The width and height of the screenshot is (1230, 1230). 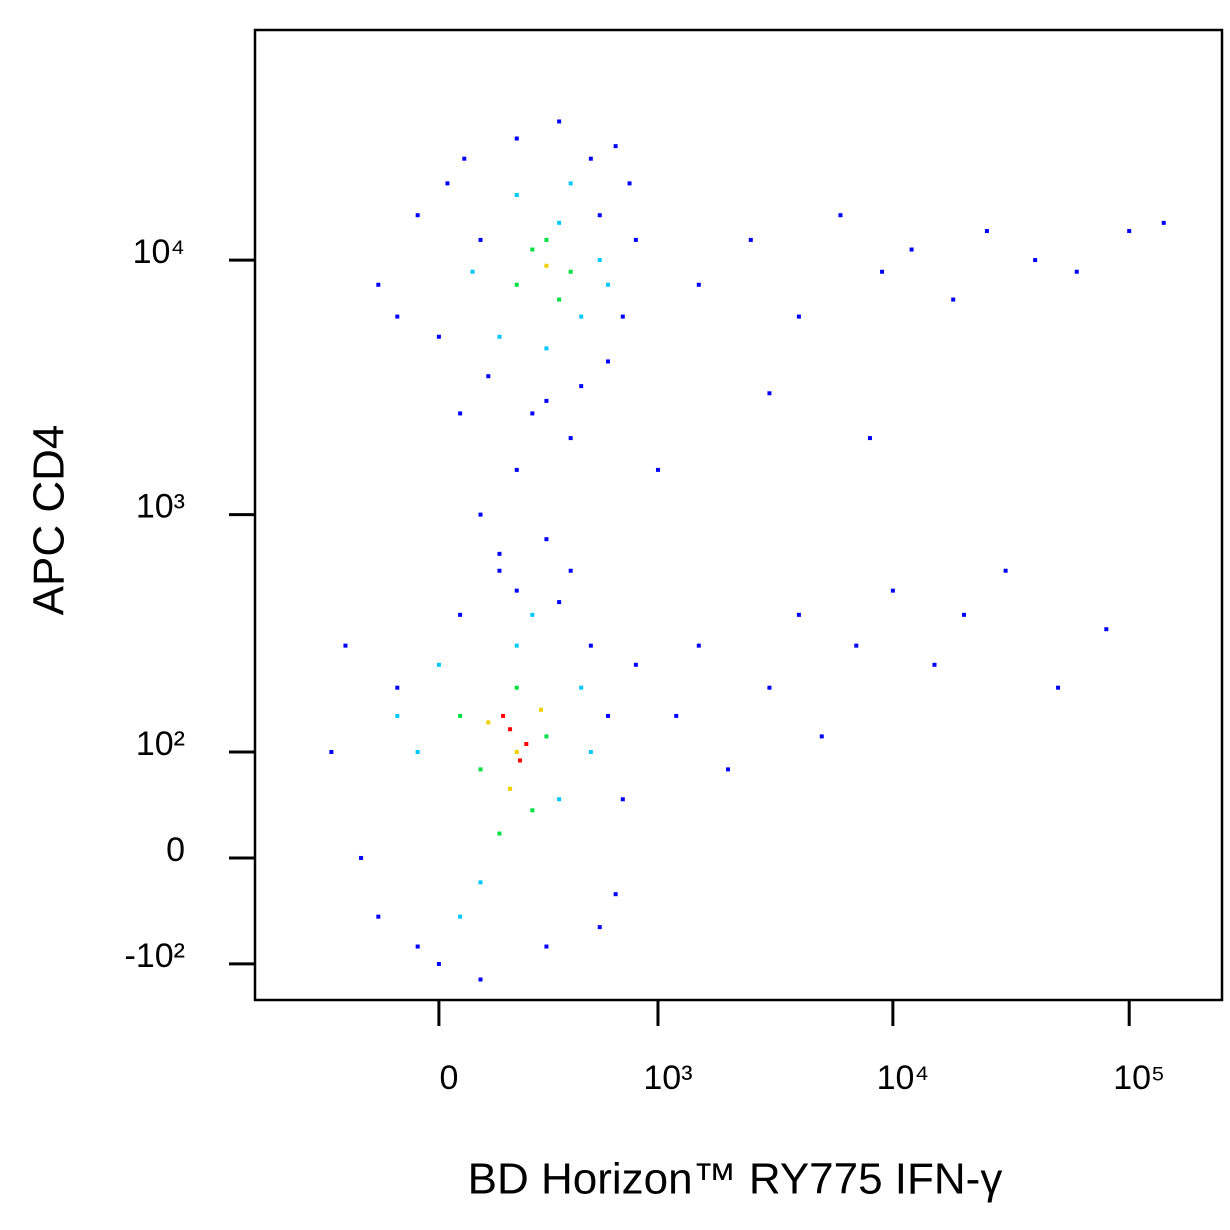 What do you see at coordinates (160, 507) in the screenshot?
I see `y-tick-label: 10³` at bounding box center [160, 507].